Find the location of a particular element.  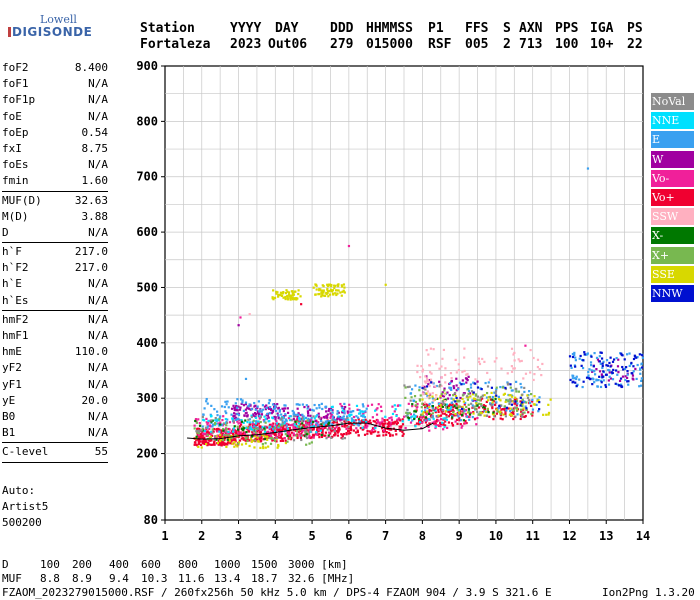

muf-value: 10.3 is located at coordinates (154, 578).